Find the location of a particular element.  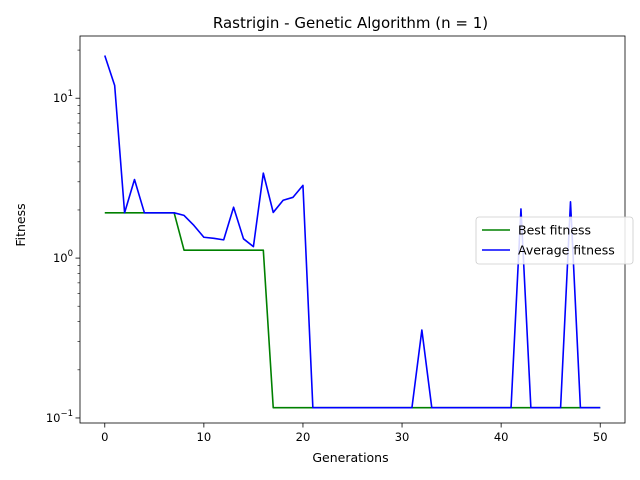

x-axis-label: Generations is located at coordinates (350, 457).